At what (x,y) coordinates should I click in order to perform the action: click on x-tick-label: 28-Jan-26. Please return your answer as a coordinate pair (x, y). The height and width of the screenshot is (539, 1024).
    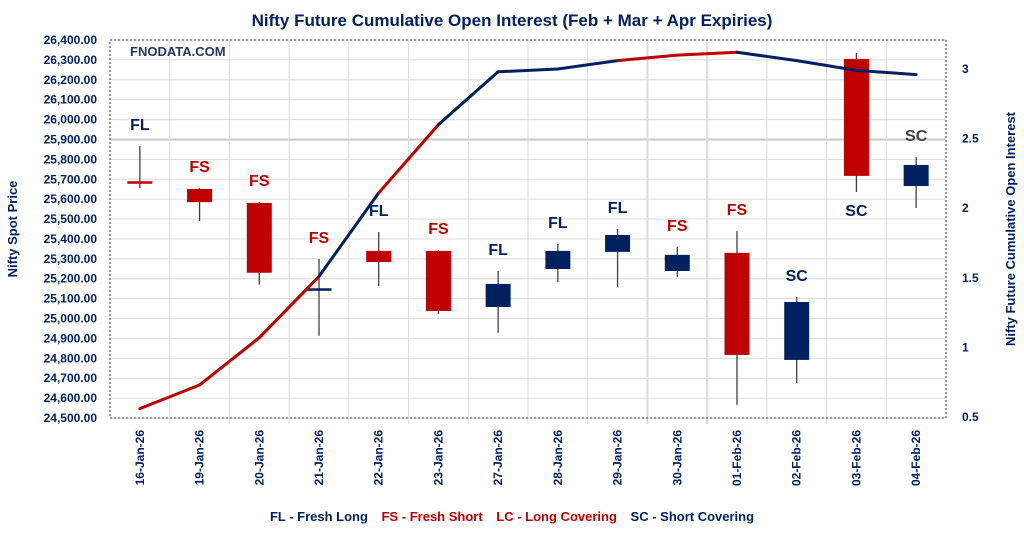
    Looking at the image, I should click on (558, 458).